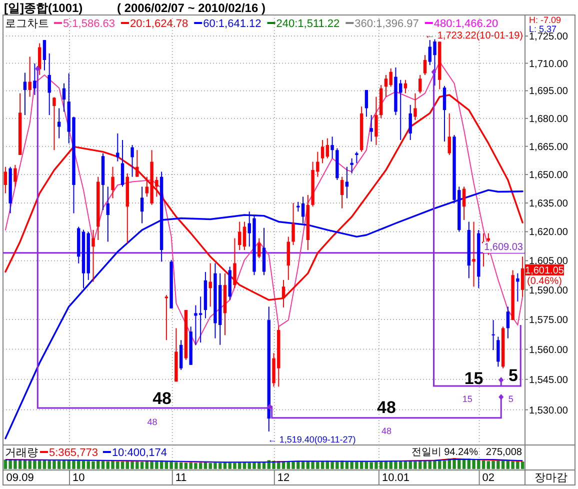  I want to click on legend-label: 360:1,396.97, so click(386, 24).